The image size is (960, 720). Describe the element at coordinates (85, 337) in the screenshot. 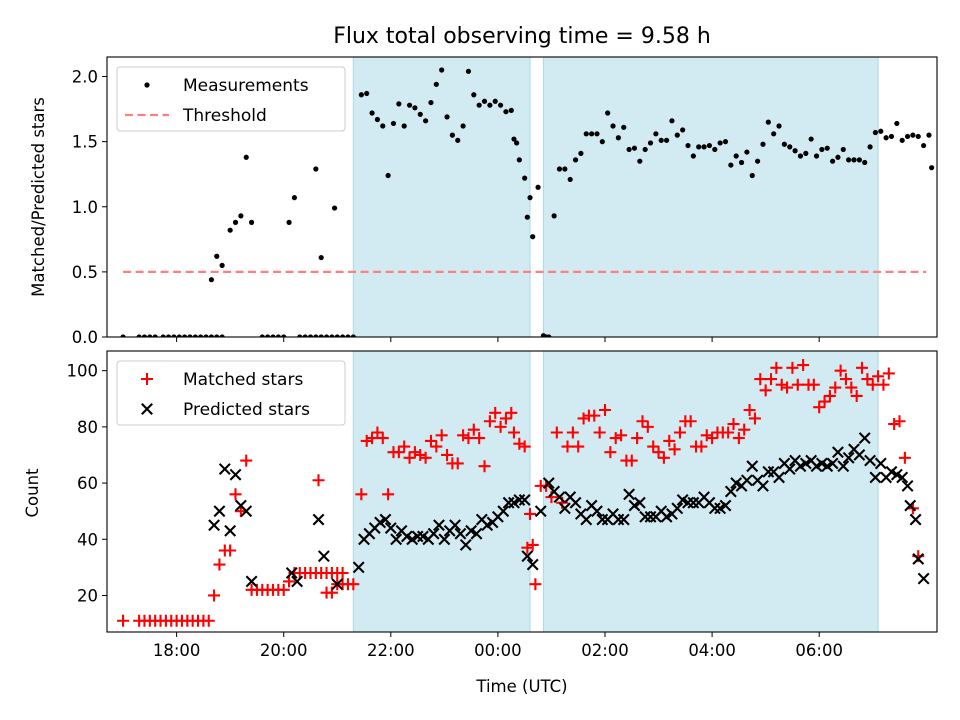

I see `top-ytick-label: 0.0` at that location.